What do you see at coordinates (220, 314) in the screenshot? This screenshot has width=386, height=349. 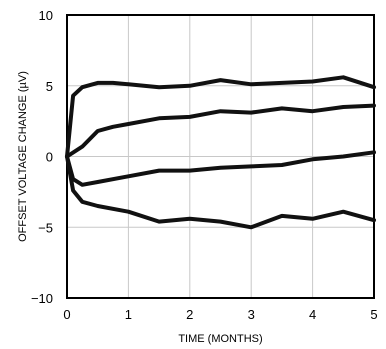 I see `x-tick-labels: 0 1 2 3 4 5` at bounding box center [220, 314].